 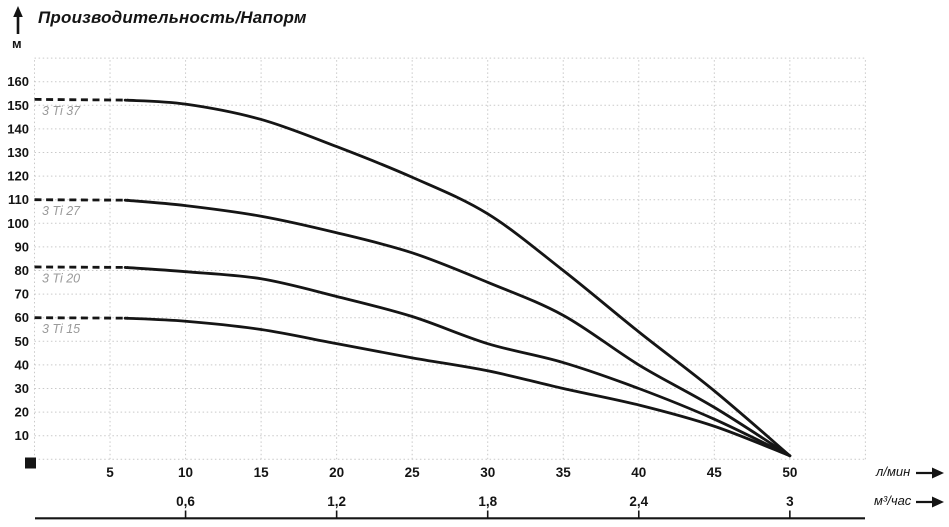 I want to click on x-tick-label: 10, so click(x=185, y=472).